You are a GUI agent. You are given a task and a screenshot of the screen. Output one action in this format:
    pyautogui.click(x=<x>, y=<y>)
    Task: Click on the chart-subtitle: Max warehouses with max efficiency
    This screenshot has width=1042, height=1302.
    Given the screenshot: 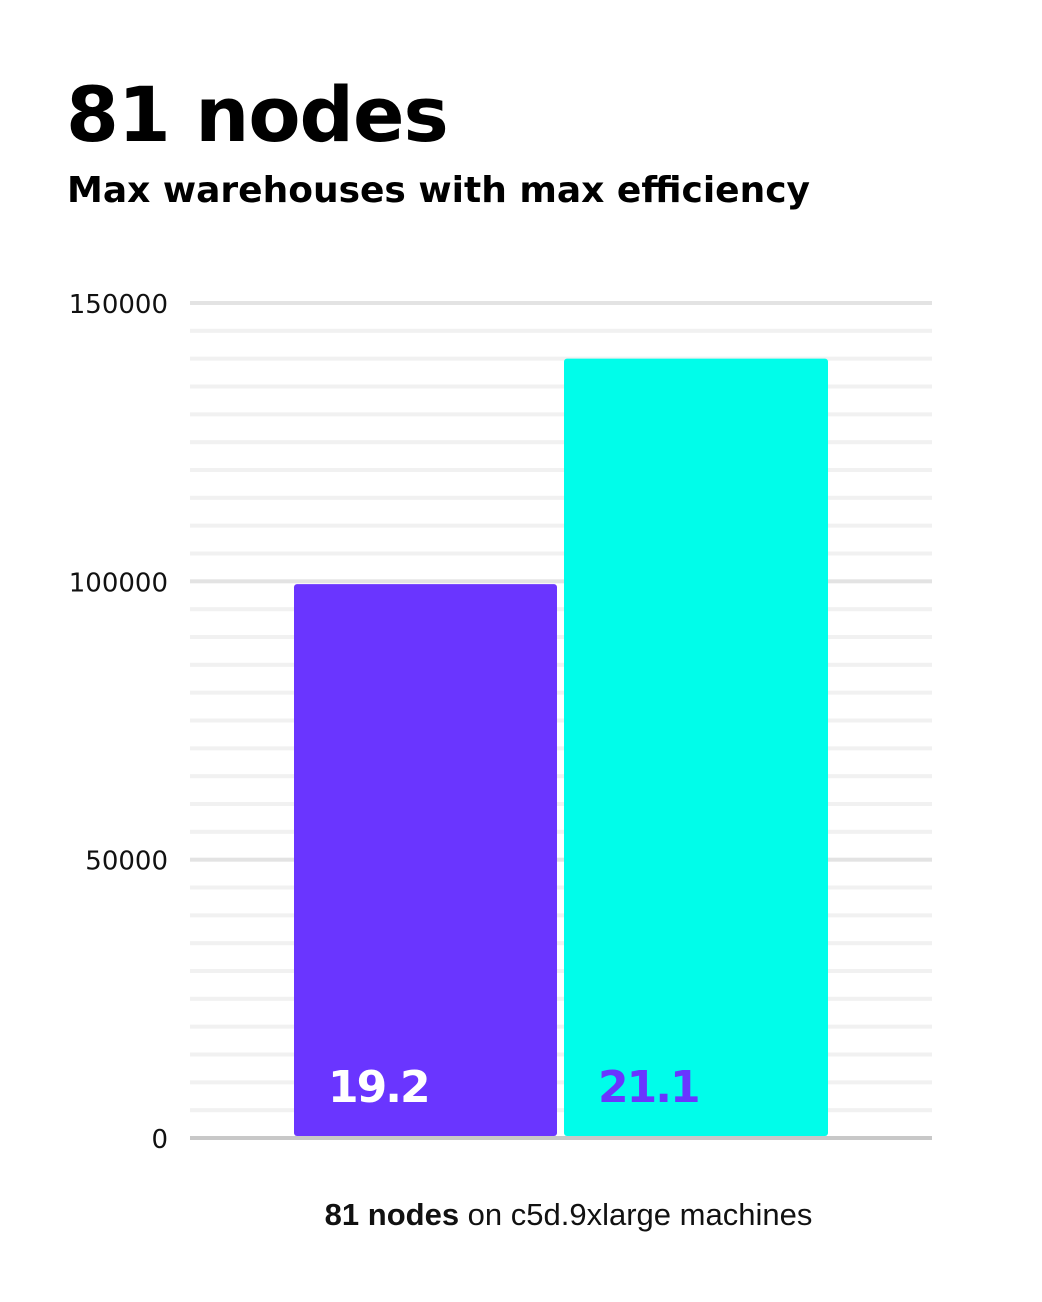 What is the action you would take?
    pyautogui.click(x=439, y=190)
    